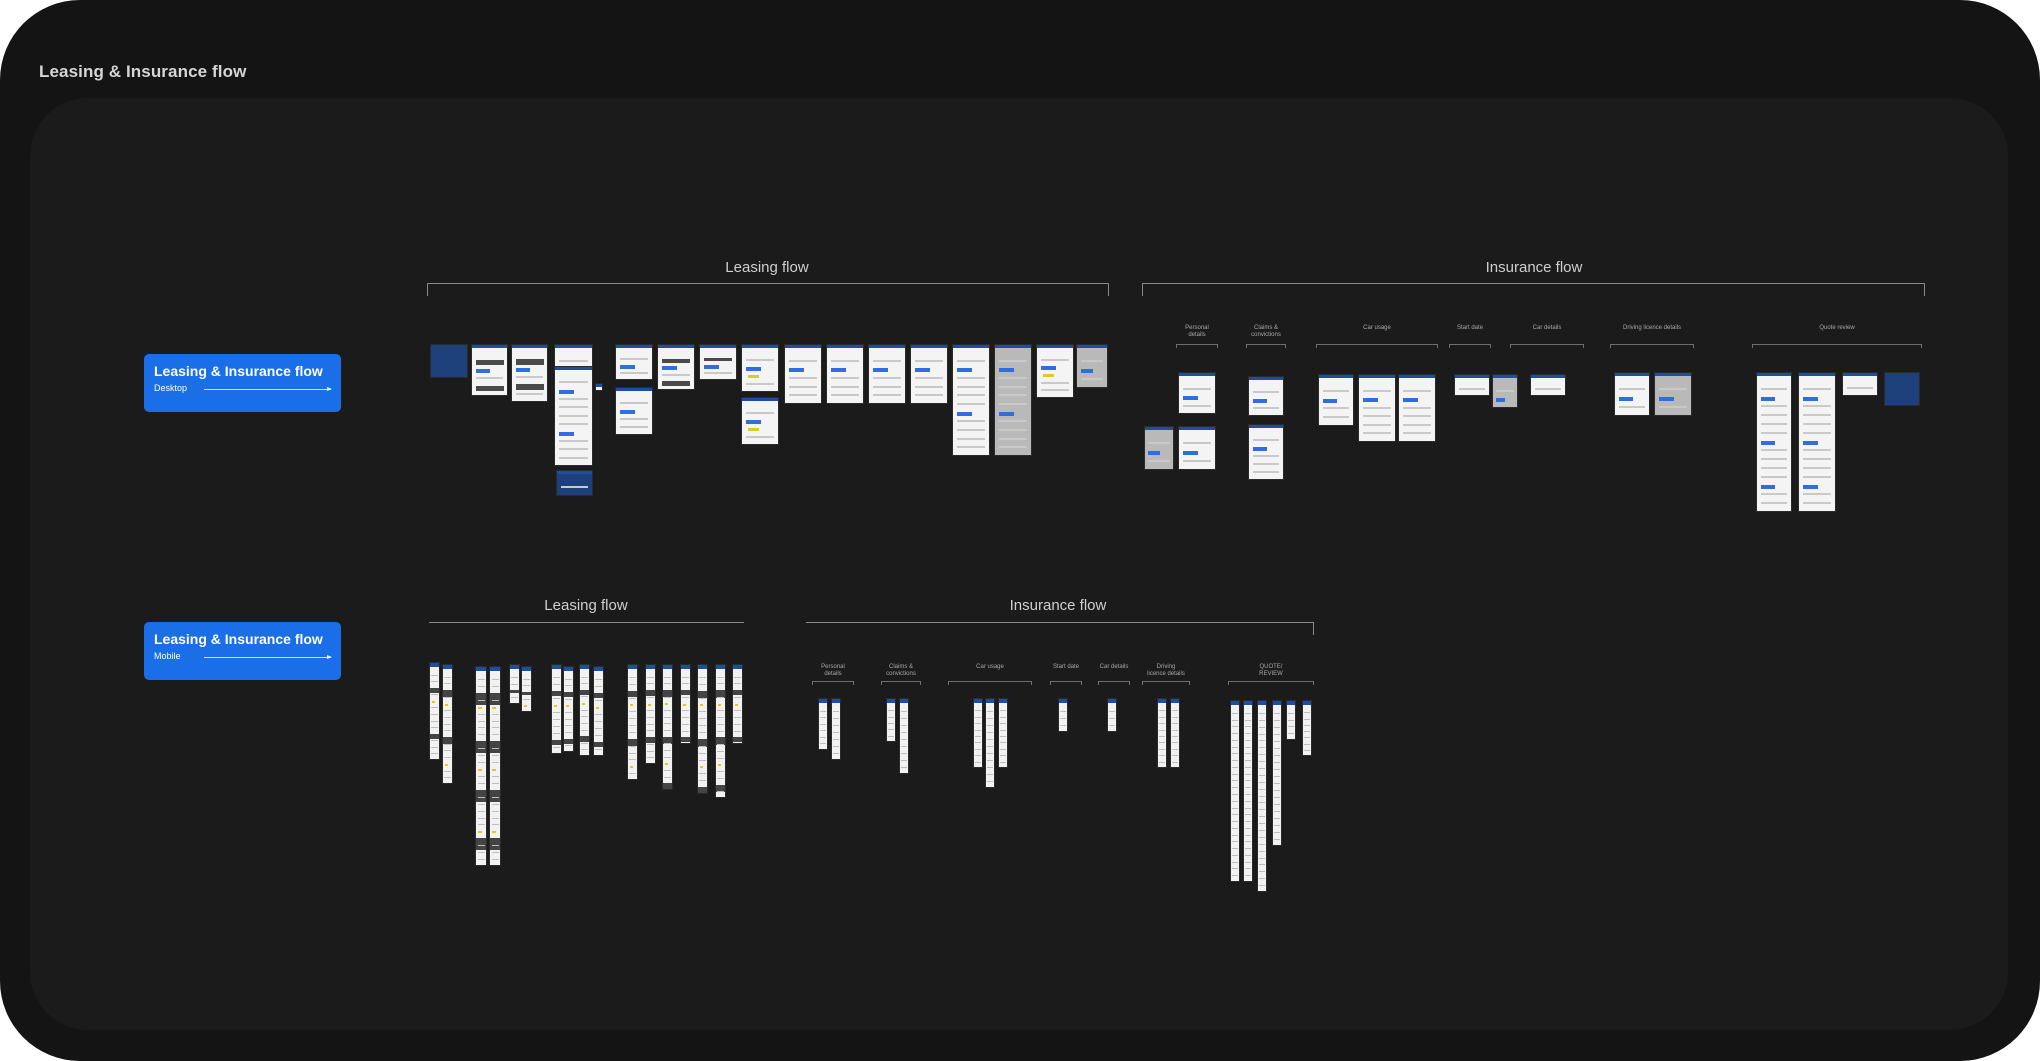 The height and width of the screenshot is (1061, 2040). What do you see at coordinates (1166, 683) in the screenshot?
I see `mobile-step-bracket` at bounding box center [1166, 683].